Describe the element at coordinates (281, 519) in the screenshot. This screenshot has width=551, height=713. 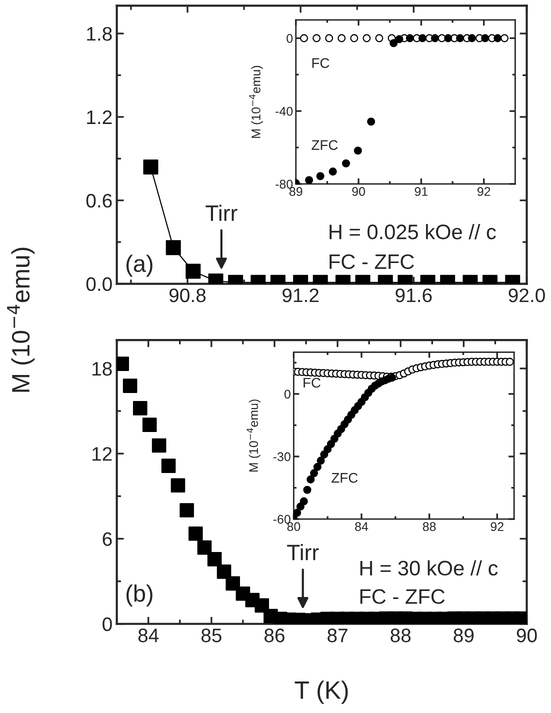
I see `y-tick-label: -60` at that location.